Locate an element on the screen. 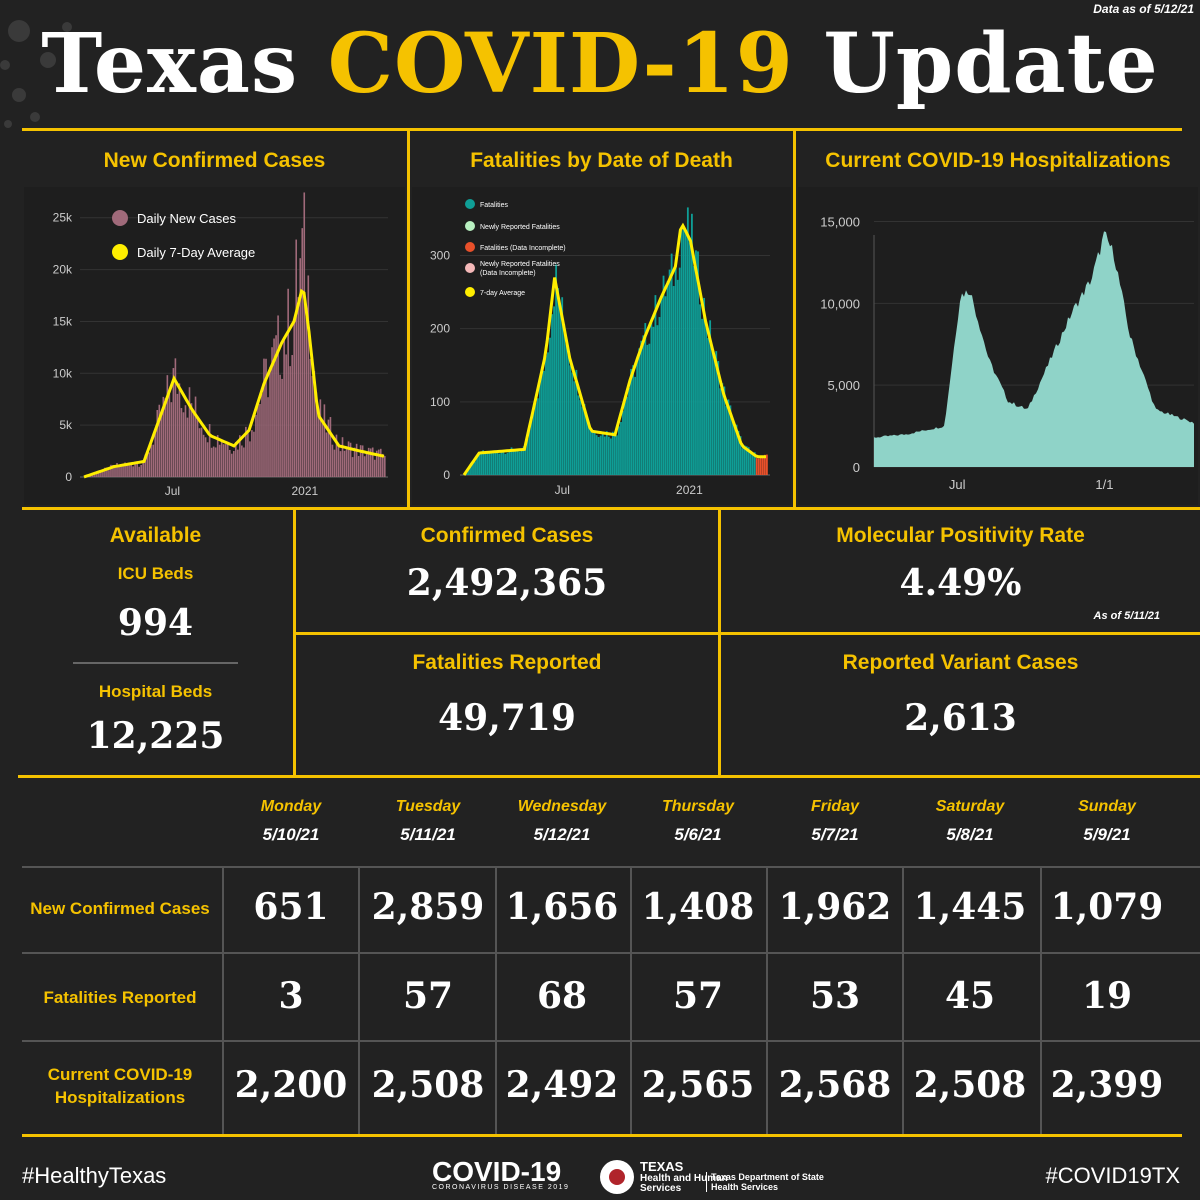 Image resolution: width=1200 pixels, height=1200 pixels. title-covid: COVID-19 is located at coordinates (560, 64).